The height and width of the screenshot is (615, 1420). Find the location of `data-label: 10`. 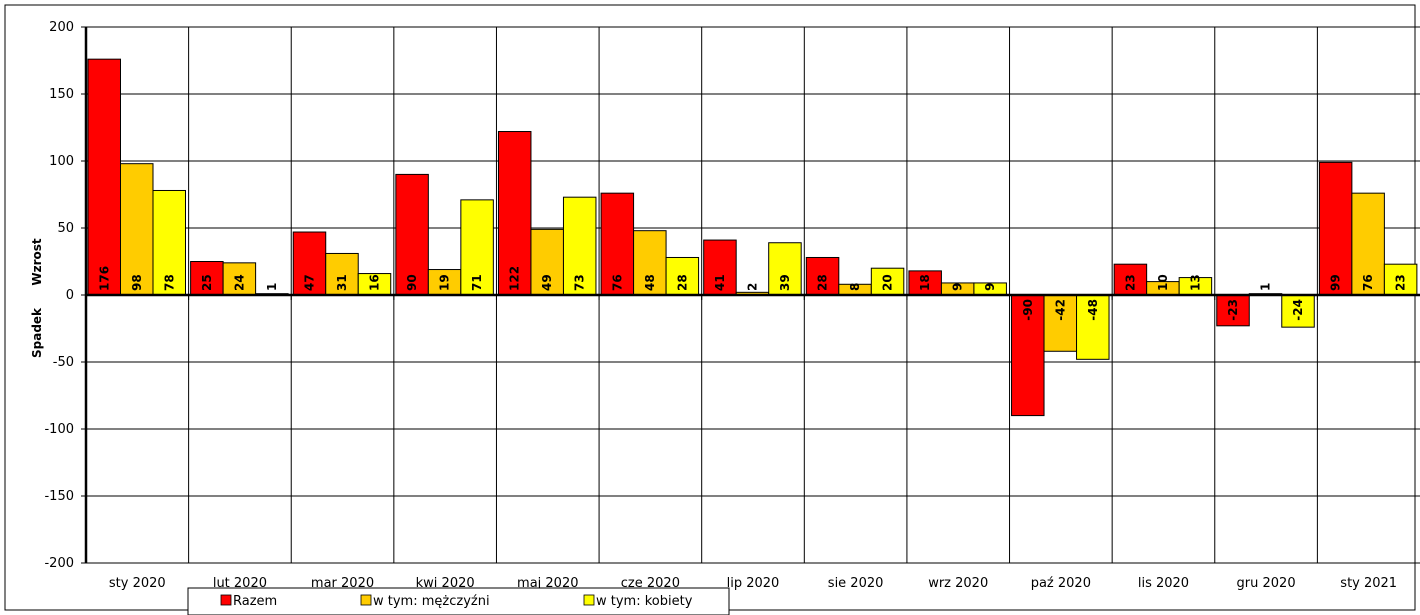

data-label: 10 is located at coordinates (1163, 282).